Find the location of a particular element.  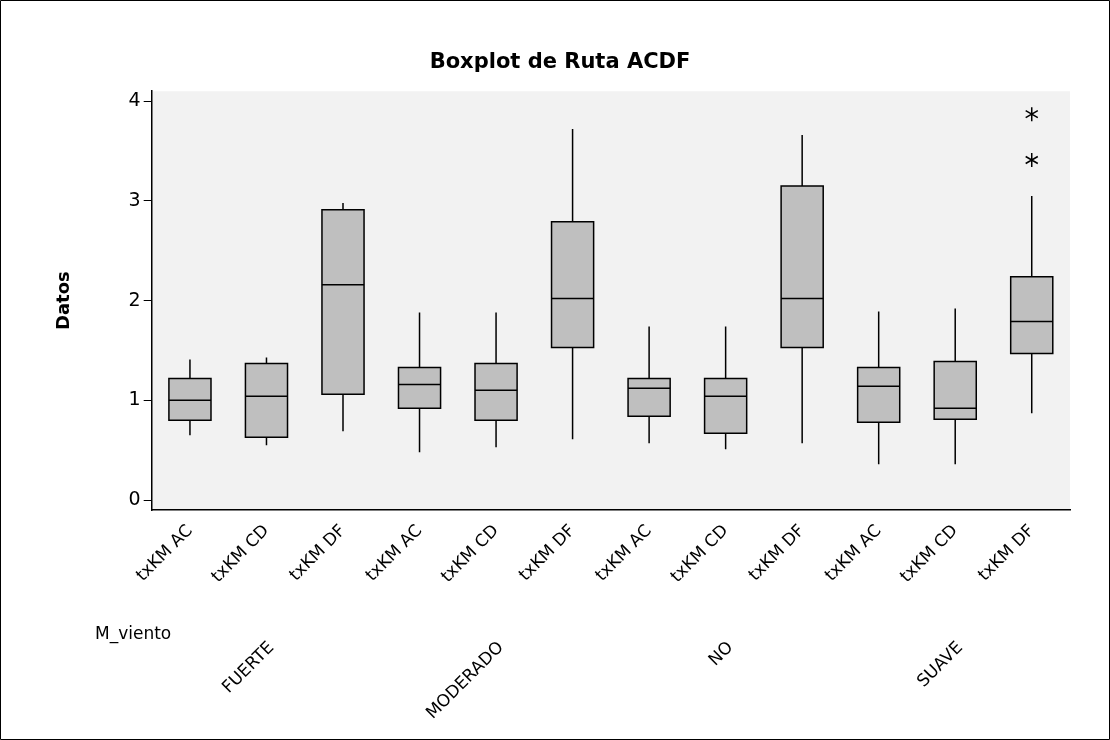

y-tick-label: 2 is located at coordinates (134, 298).